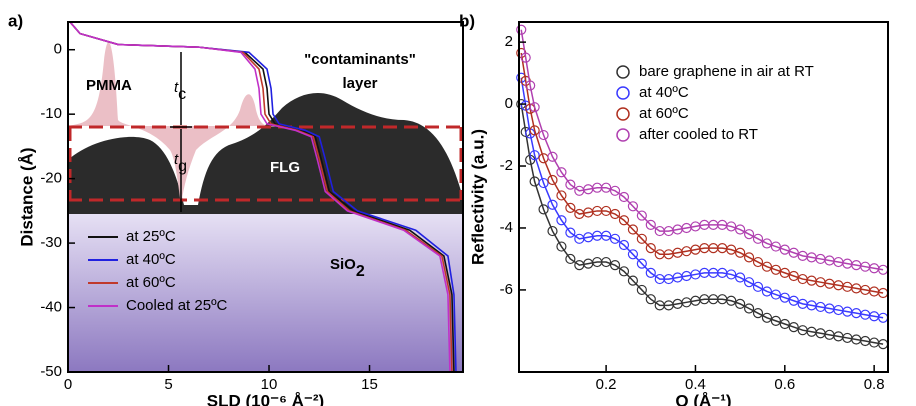 Image resolution: width=916 pixels, height=406 pixels. I want to click on x-tick-label: 0, so click(68, 384).